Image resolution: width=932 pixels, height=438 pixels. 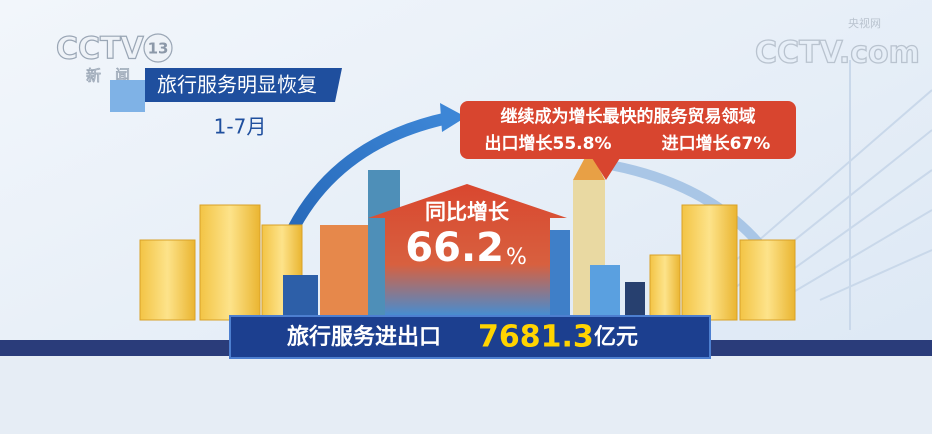 I want to click on title: 旅行服务明显恢复, so click(x=237, y=85).